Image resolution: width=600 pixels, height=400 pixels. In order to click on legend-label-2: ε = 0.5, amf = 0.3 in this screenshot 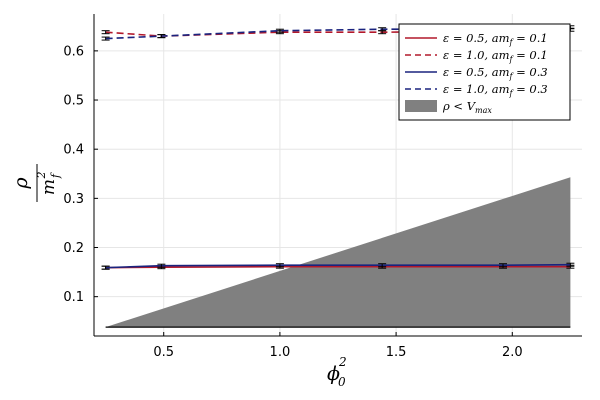, I will do `click(495, 73)`.